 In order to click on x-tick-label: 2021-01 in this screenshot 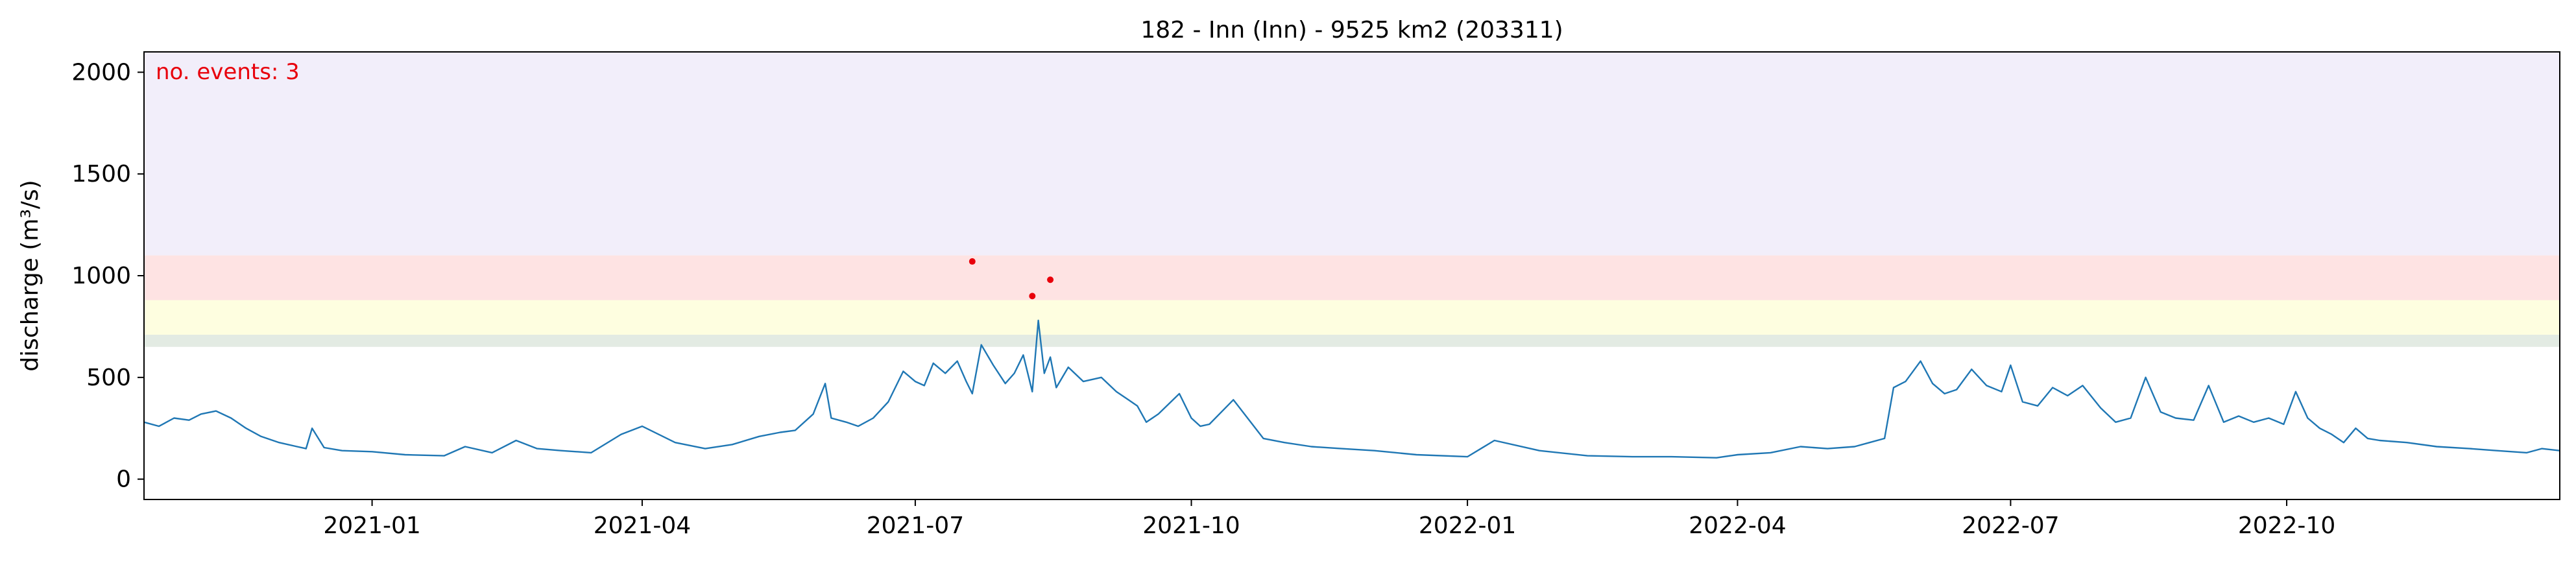, I will do `click(371, 525)`.